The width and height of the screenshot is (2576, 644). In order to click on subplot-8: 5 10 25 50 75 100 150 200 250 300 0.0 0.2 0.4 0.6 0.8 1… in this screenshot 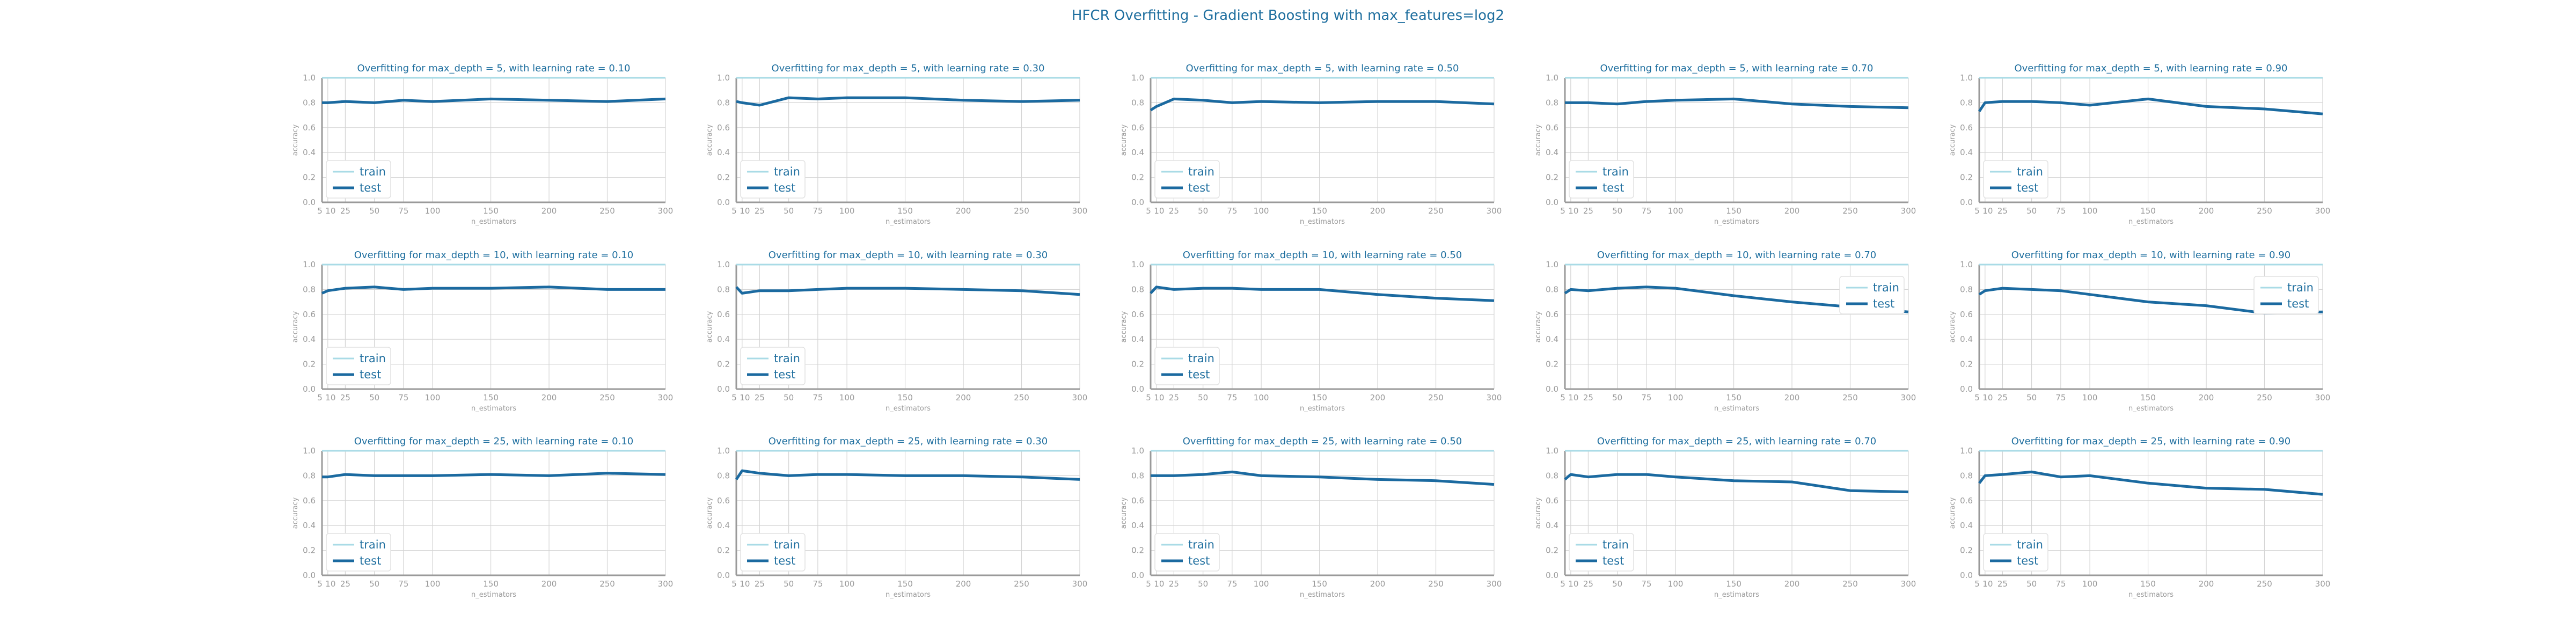, I will do `click(1311, 331)`.